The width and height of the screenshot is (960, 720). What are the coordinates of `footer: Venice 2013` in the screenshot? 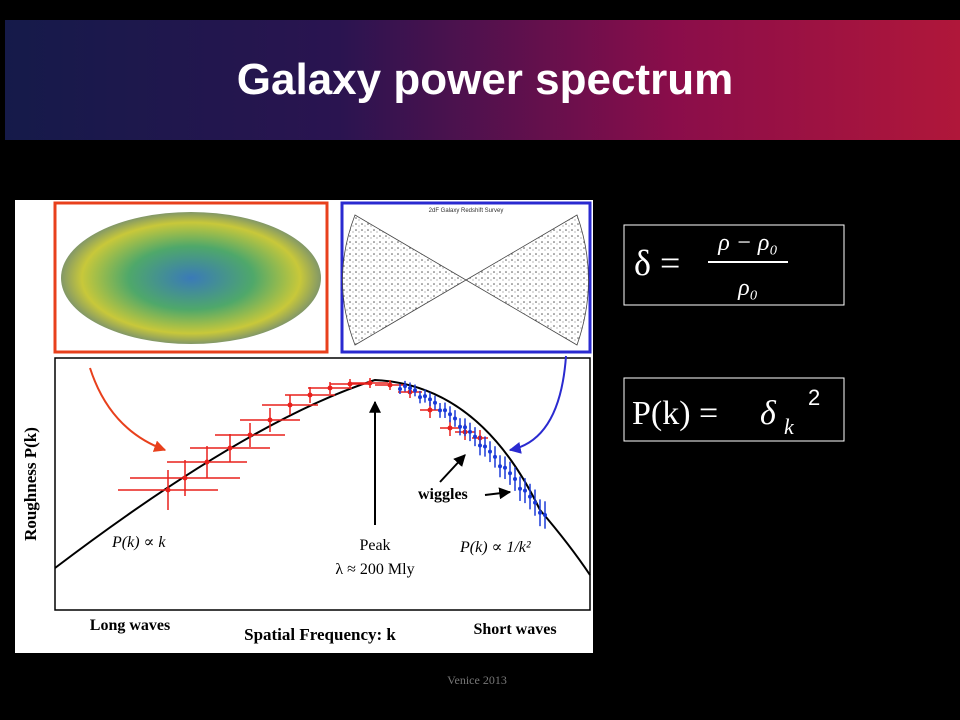 It's located at (477, 680).